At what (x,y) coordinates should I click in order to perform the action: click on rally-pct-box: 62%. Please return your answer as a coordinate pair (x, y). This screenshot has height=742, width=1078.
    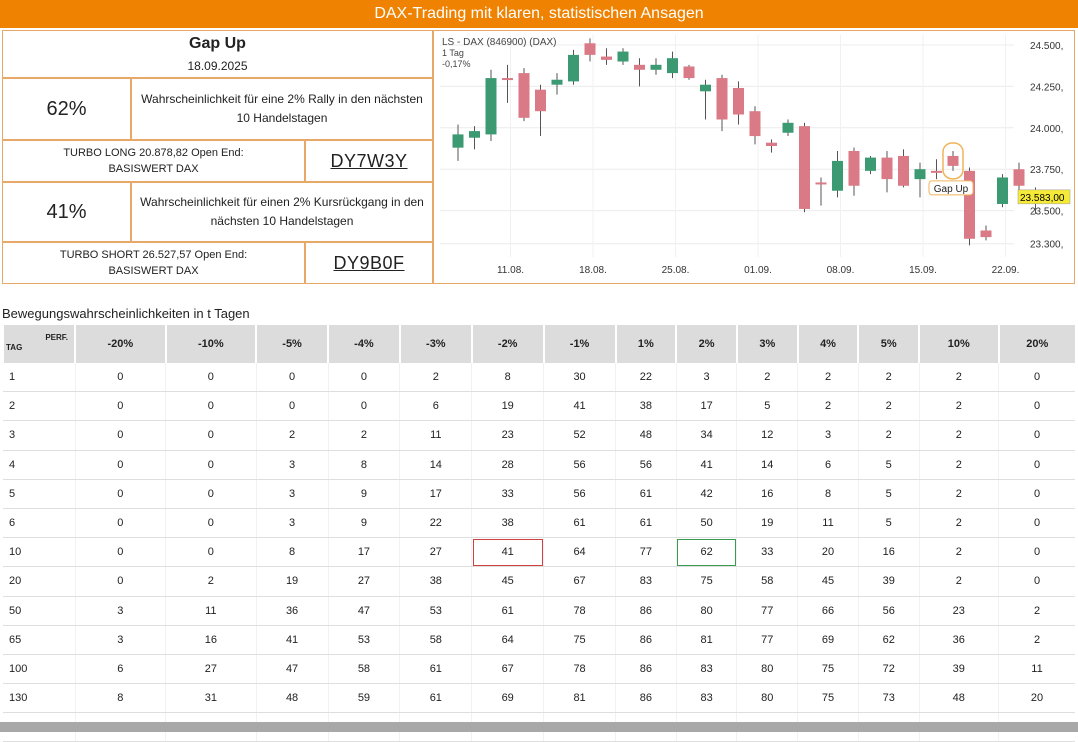
    Looking at the image, I should click on (66, 109).